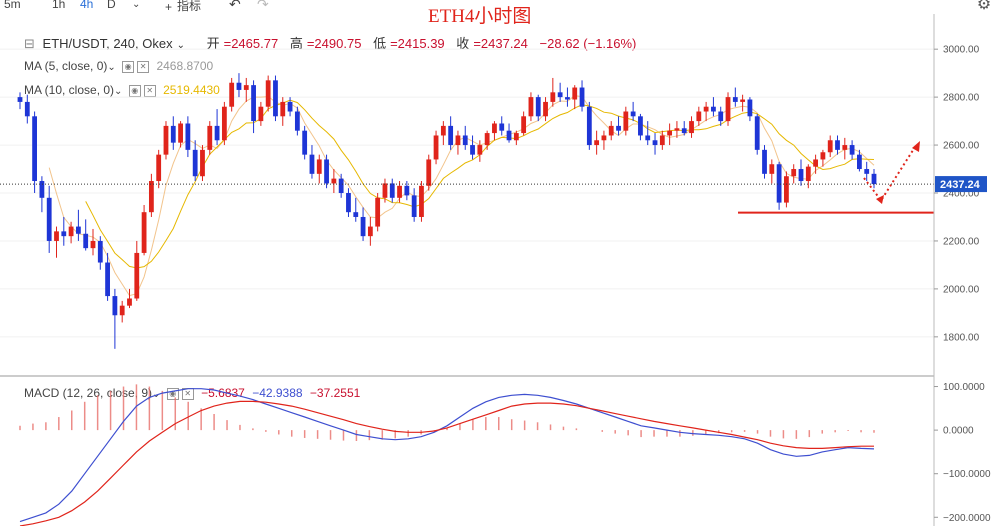  I want to click on timeframe-d: D, so click(111, 5).